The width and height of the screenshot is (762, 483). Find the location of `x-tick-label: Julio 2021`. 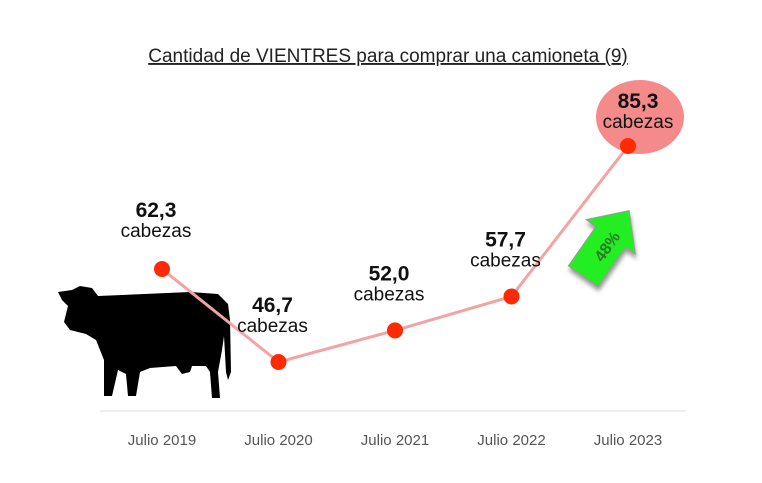

x-tick-label: Julio 2021 is located at coordinates (395, 440).